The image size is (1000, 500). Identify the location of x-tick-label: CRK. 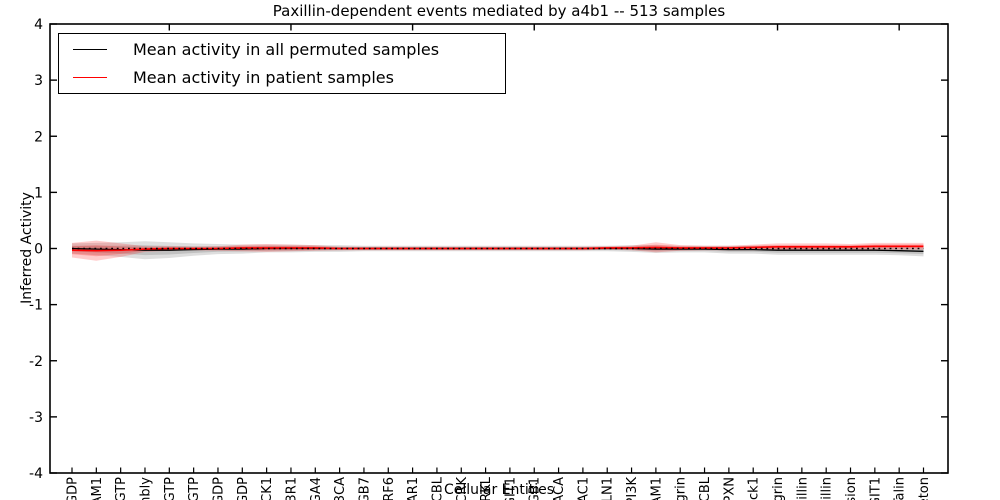
(462, 488).